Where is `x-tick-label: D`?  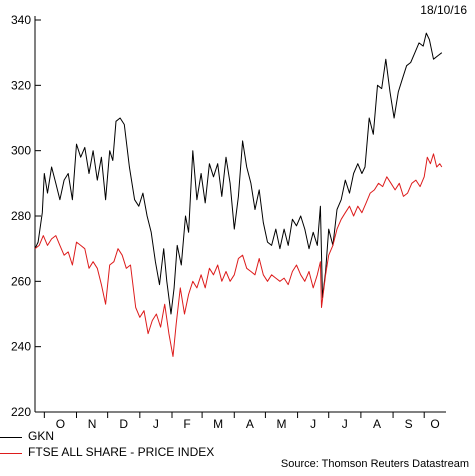 x-tick-label: D is located at coordinates (123, 424).